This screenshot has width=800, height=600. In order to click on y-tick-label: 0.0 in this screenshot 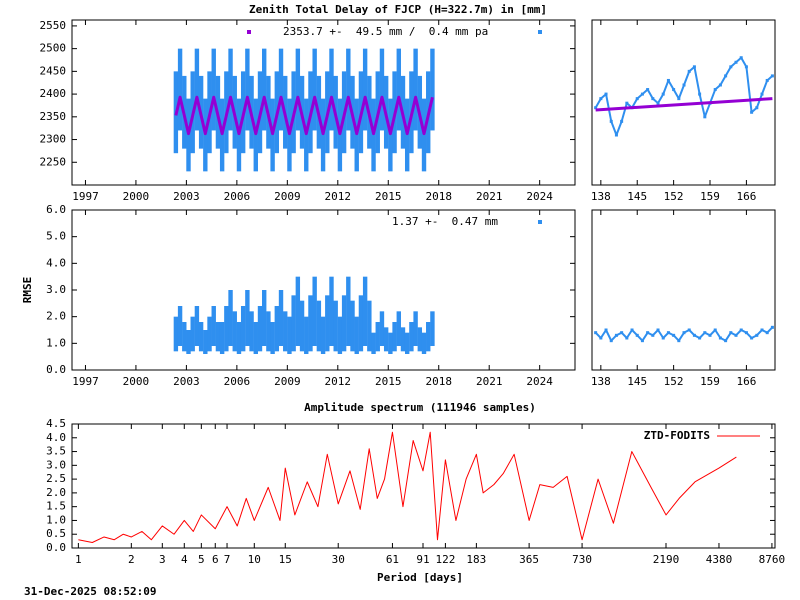, I will do `click(56, 369)`.